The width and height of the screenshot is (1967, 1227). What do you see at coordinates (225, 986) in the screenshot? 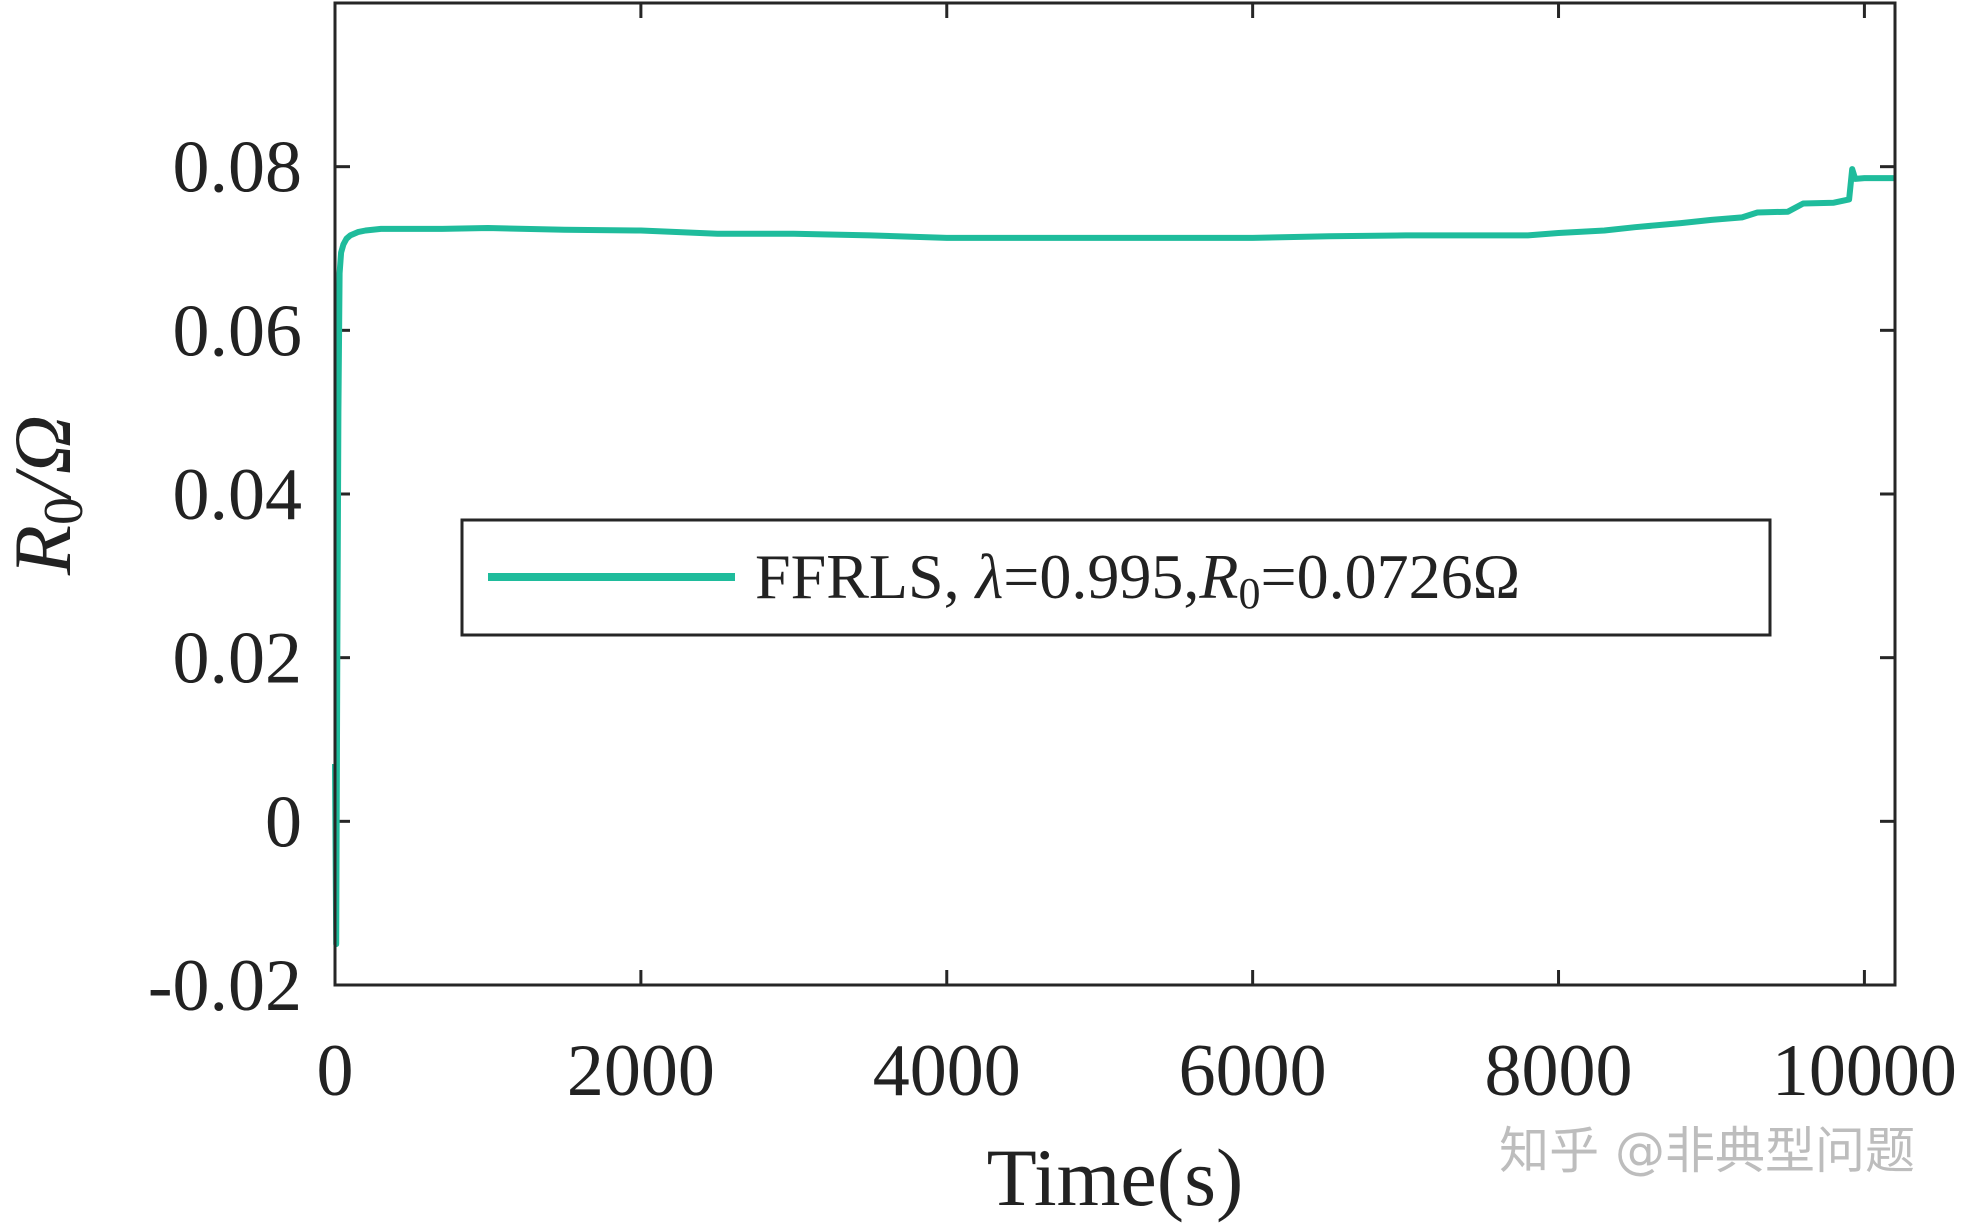
I see `y-tick-label: -0.02` at bounding box center [225, 986].